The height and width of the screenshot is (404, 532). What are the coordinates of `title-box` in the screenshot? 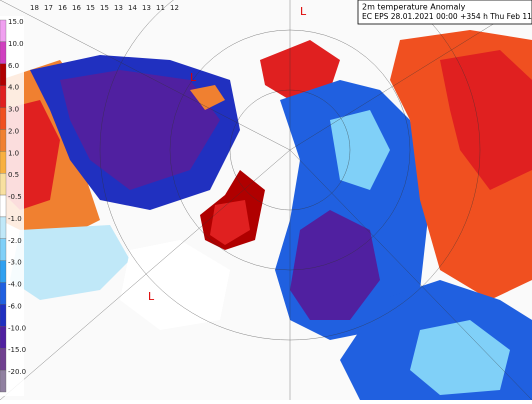 It's located at (444, 12).